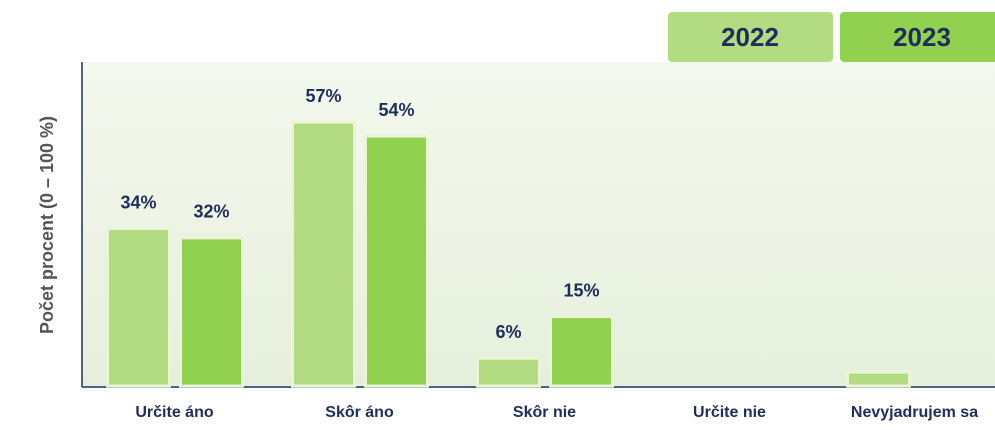  I want to click on x-tick-label: Skôr nie, so click(544, 412).